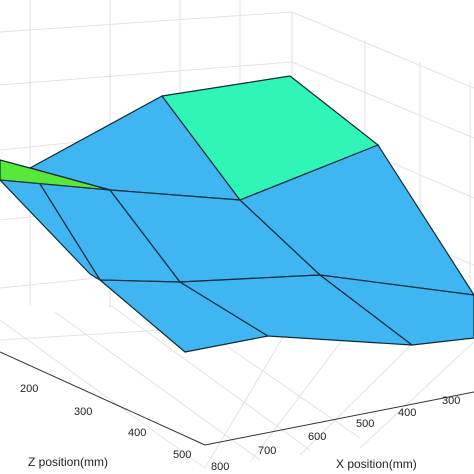 The height and width of the screenshot is (474, 474). What do you see at coordinates (103, 398) in the screenshot?
I see `z-axis-line` at bounding box center [103, 398].